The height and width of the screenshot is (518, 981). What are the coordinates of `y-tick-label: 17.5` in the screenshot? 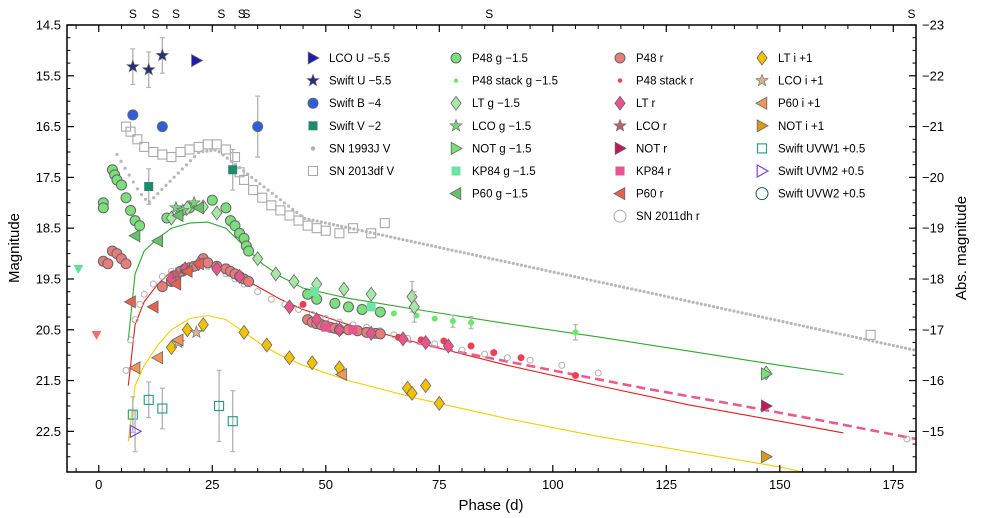 It's located at (48, 177).